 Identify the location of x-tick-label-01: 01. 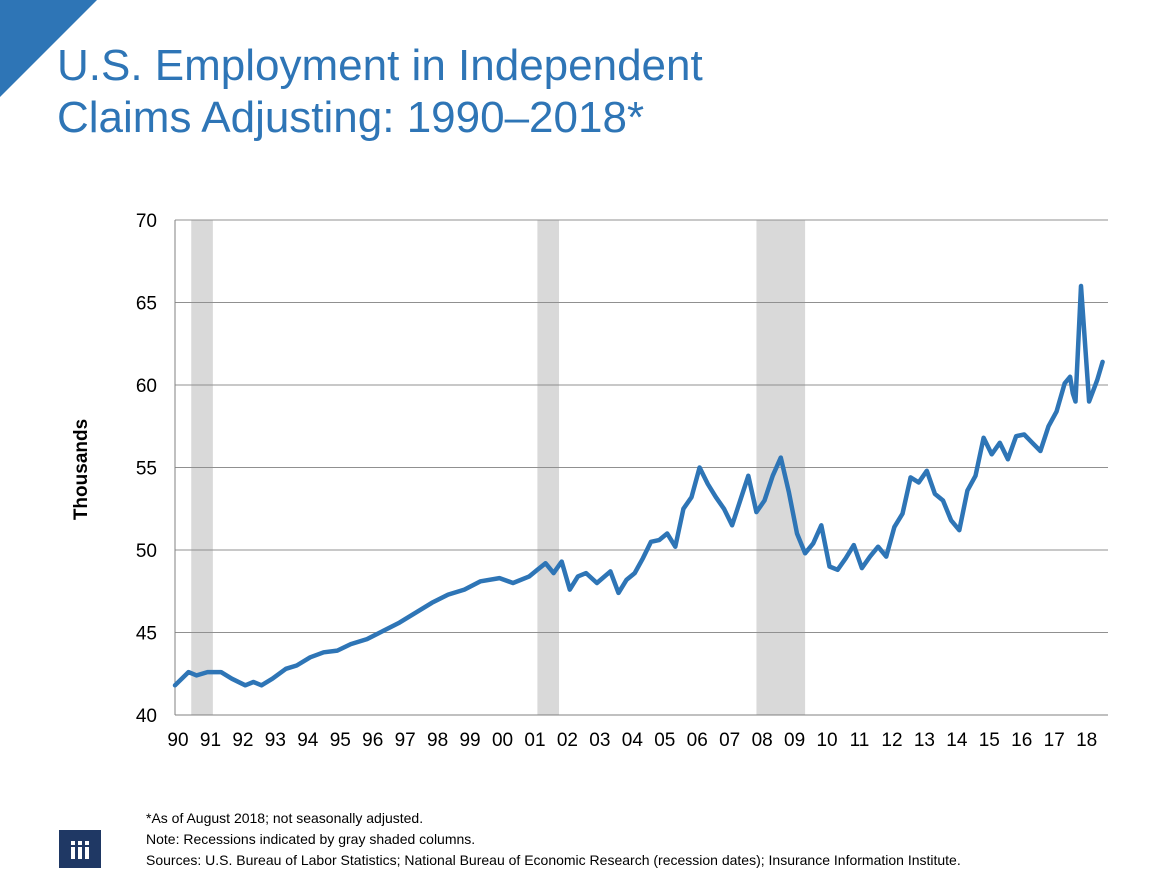
(534, 740).